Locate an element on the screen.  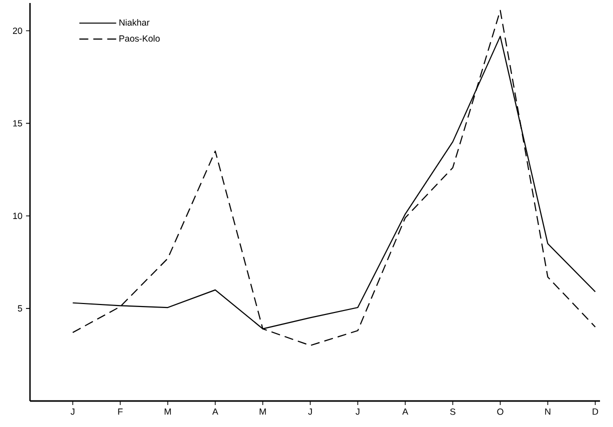
legend-label: Niakhar is located at coordinates (134, 22).